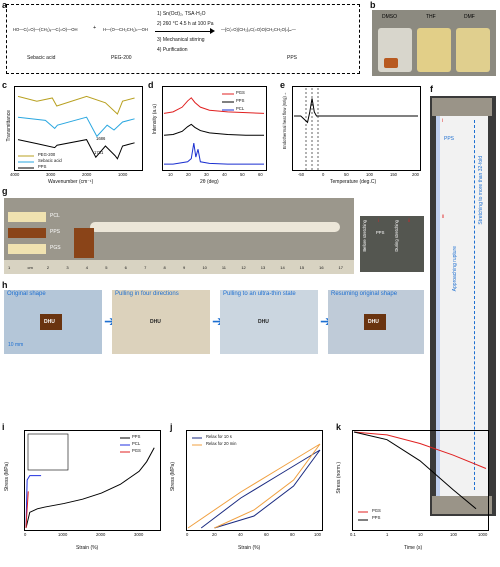 The image size is (500, 567). I want to click on dhu-text-4: DHU, so click(373, 322).